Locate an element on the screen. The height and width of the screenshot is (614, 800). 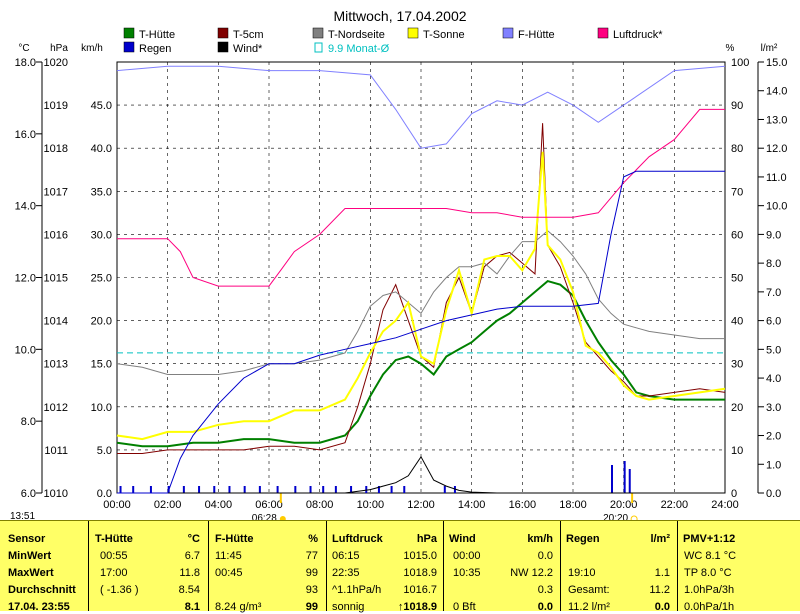
regen-time: Gesamt: is located at coordinates (589, 590).